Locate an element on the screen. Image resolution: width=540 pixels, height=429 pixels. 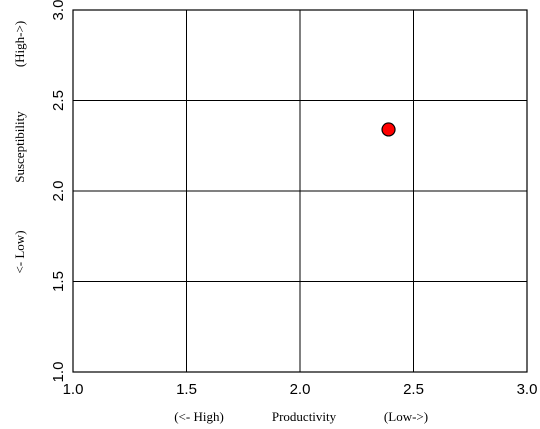
x-tick-label: 1.5 is located at coordinates (186, 389).